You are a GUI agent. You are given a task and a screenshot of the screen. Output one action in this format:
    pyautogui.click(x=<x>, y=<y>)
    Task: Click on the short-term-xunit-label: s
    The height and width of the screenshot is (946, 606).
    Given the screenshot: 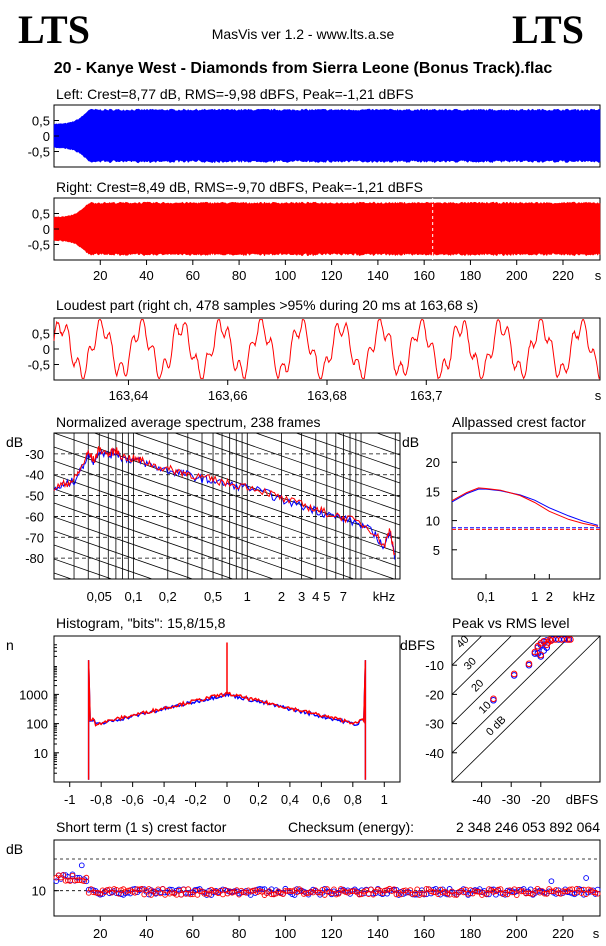 What is the action you would take?
    pyautogui.click(x=596, y=933)
    